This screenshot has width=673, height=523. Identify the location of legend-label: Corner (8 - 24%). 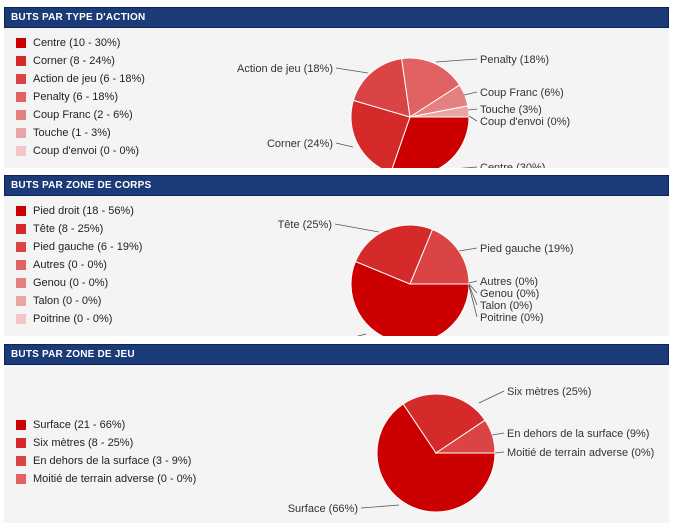
(74, 61).